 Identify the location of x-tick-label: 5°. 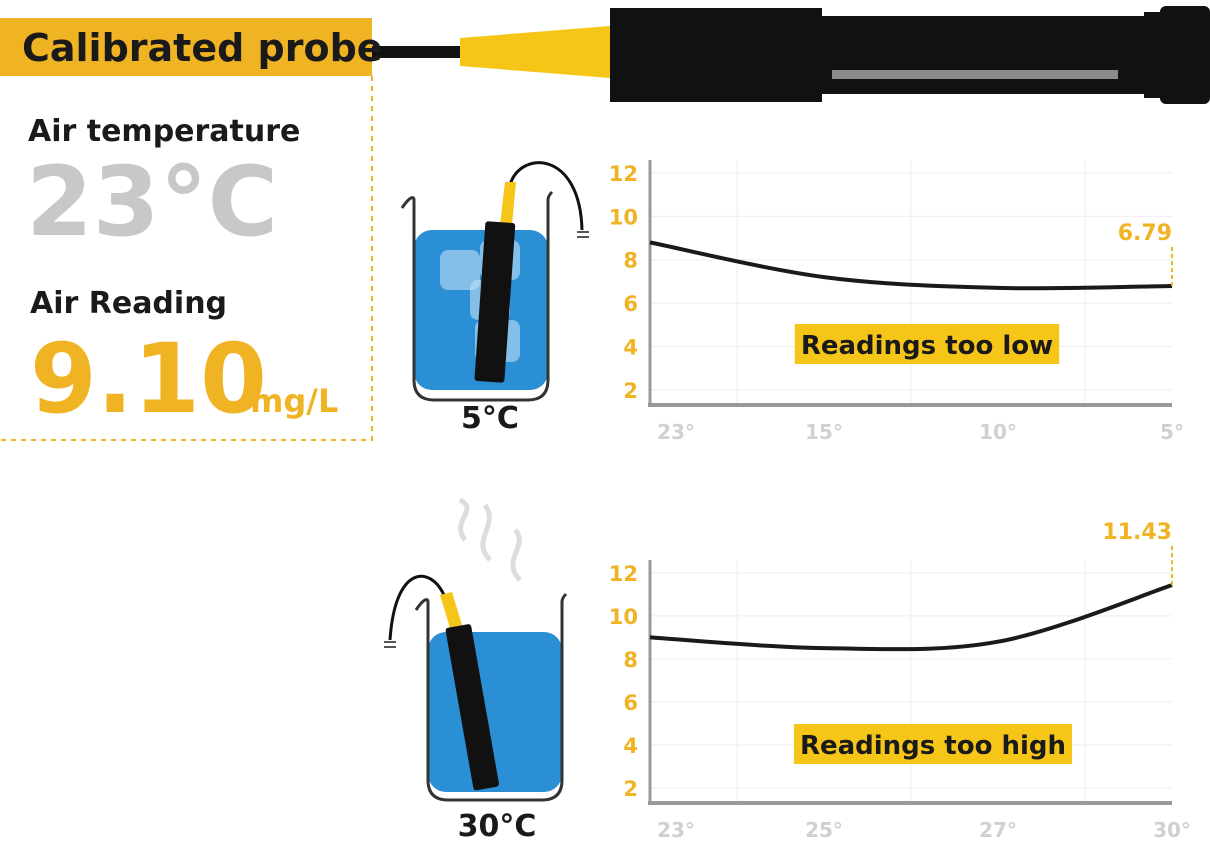
(1172, 432).